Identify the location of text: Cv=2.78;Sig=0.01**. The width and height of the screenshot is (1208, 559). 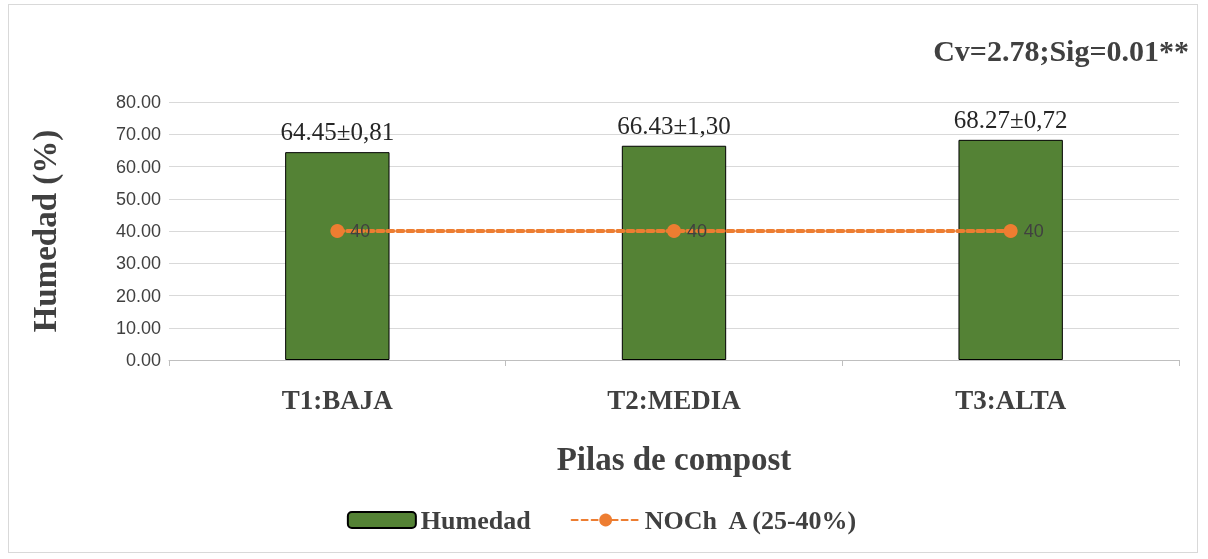
(1061, 50).